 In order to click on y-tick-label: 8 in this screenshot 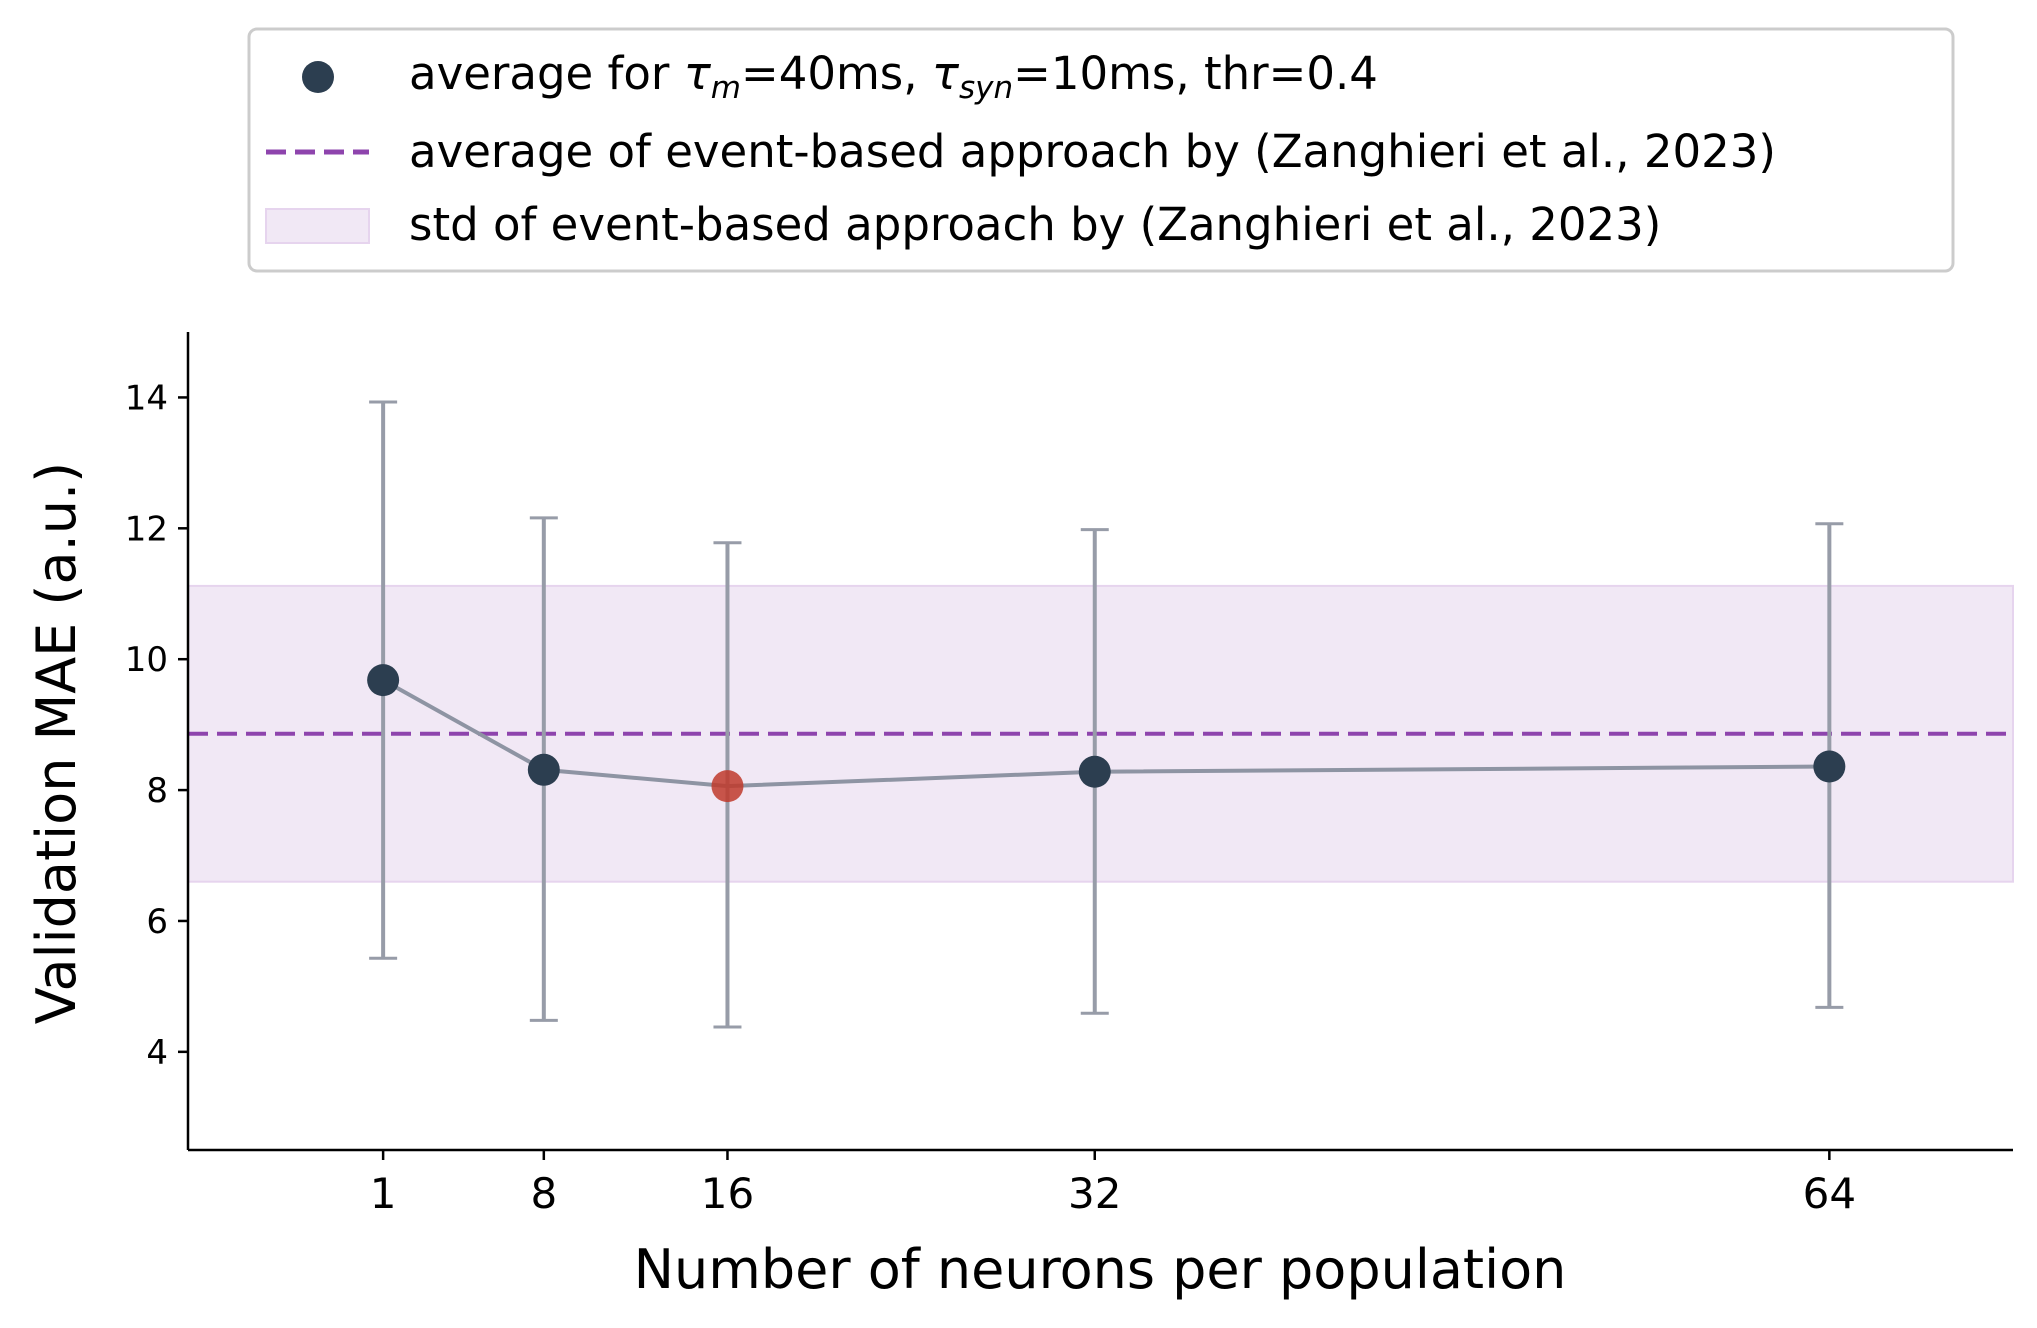, I will do `click(157, 791)`.